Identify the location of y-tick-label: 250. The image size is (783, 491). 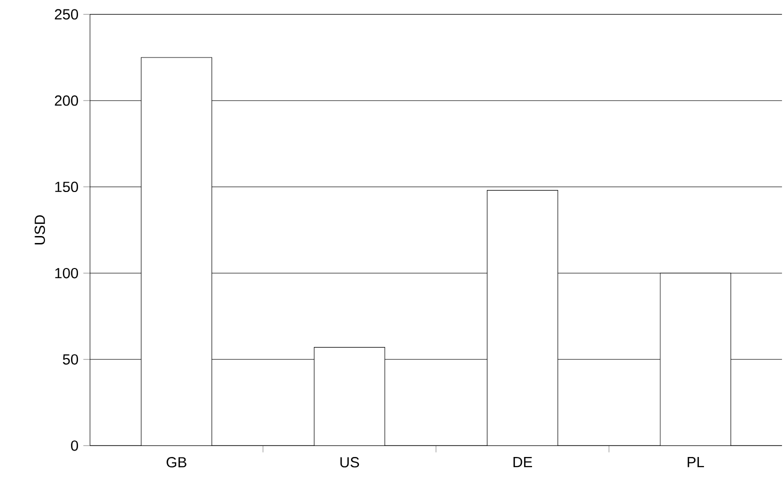
(66, 14).